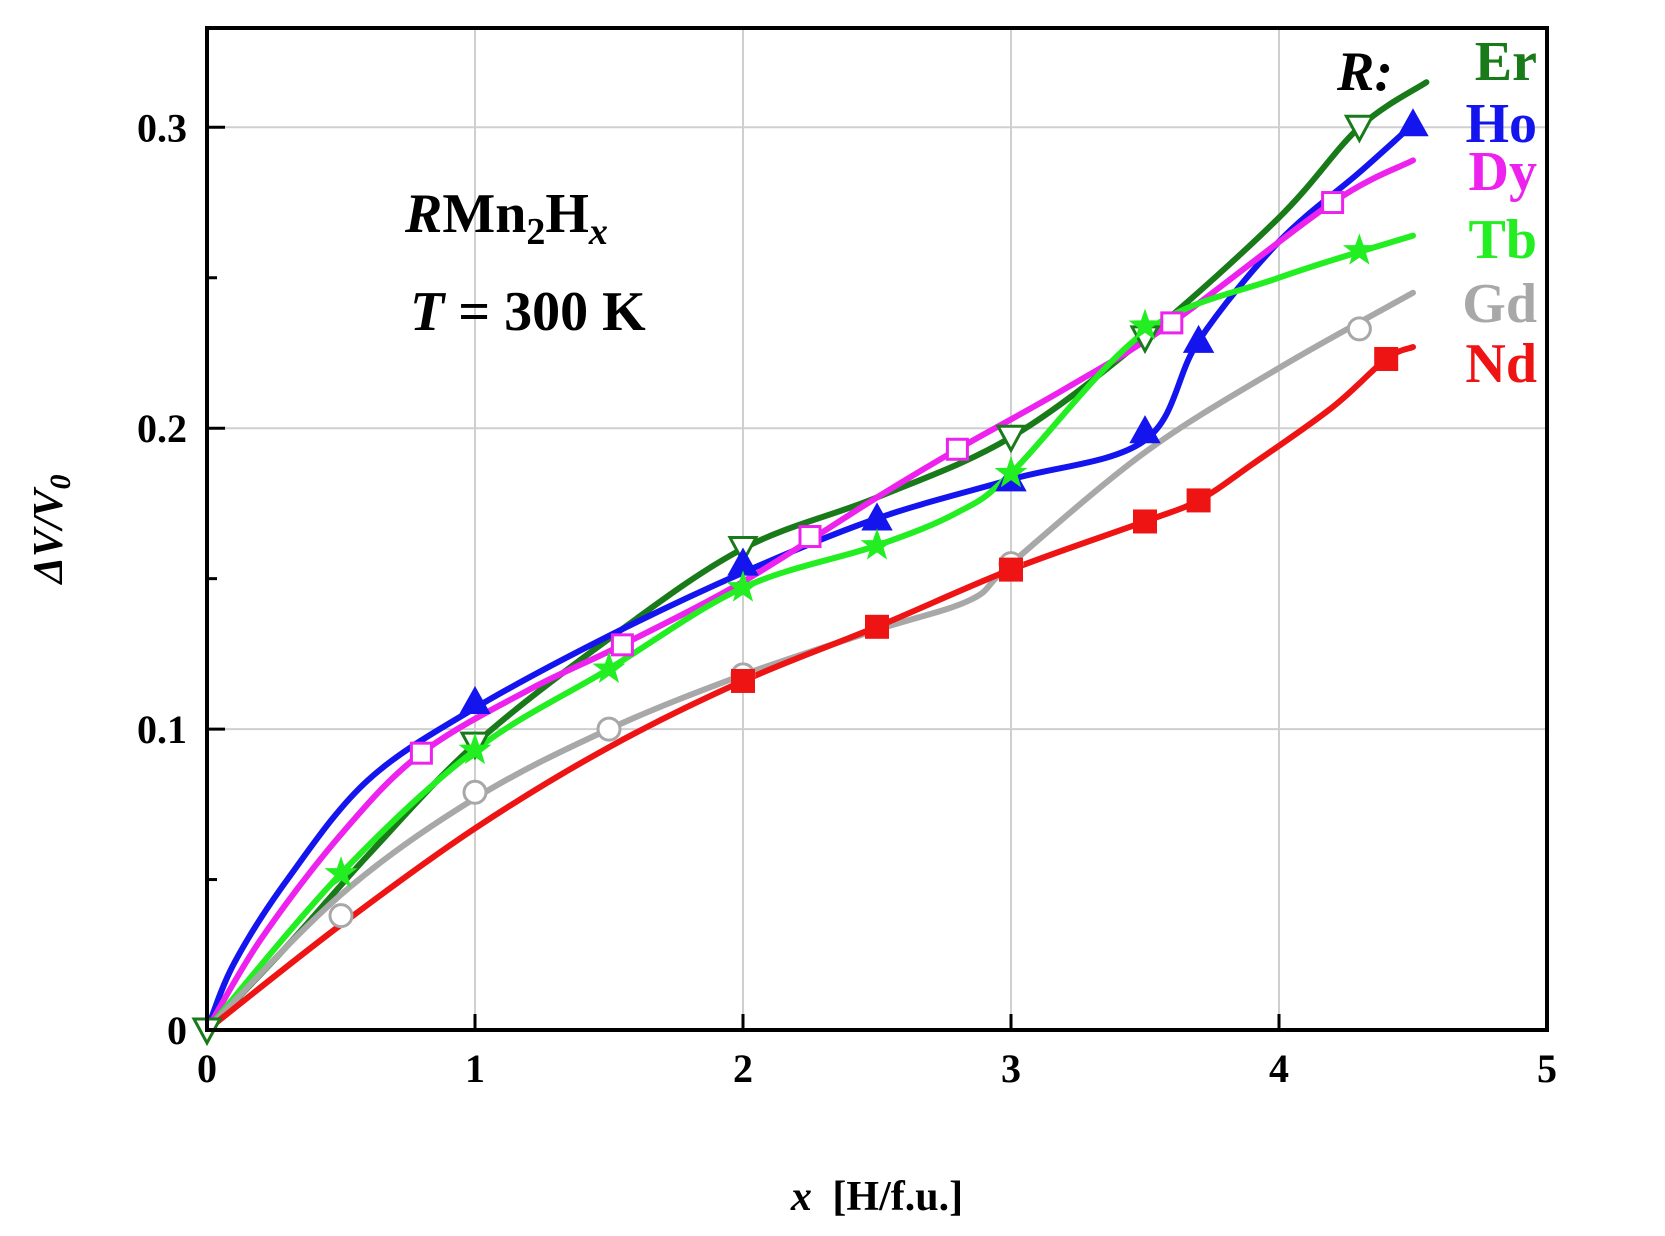 The height and width of the screenshot is (1236, 1665). What do you see at coordinates (1011, 1068) in the screenshot?
I see `x-tick-label: 3` at bounding box center [1011, 1068].